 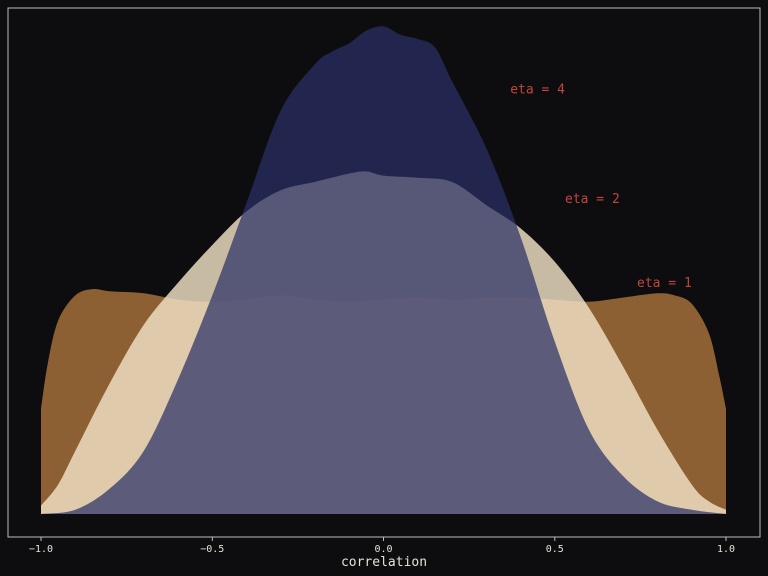 I want to click on x-tick-label: 1.0, so click(x=726, y=549).